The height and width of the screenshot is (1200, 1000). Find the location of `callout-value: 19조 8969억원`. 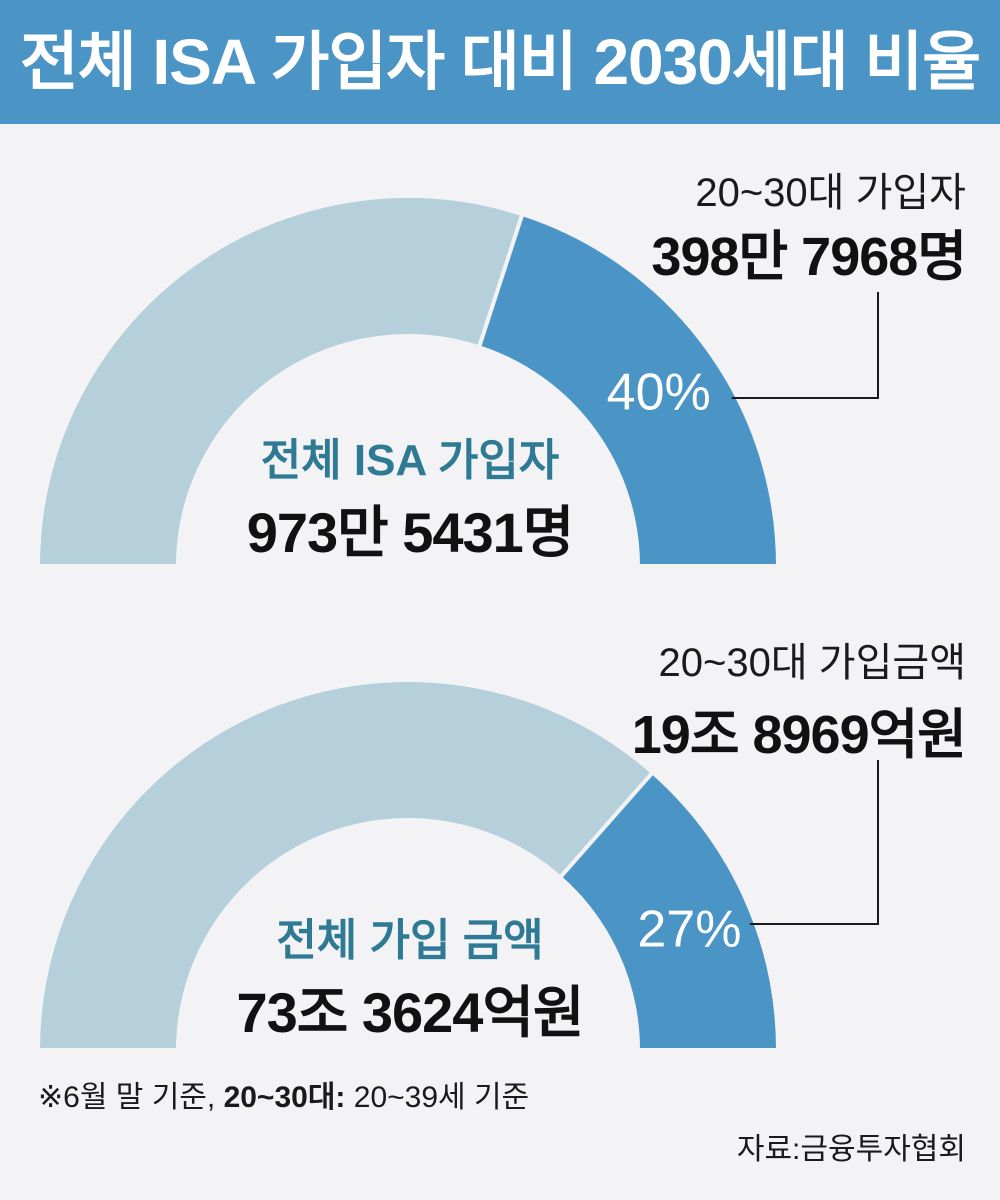

callout-value: 19조 8969억원 is located at coordinates (799, 735).